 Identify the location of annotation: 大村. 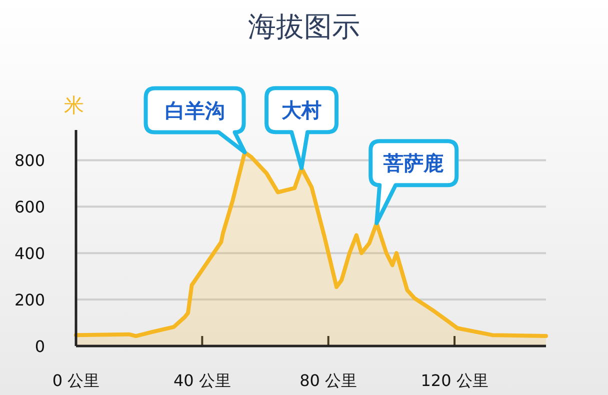
(302, 110).